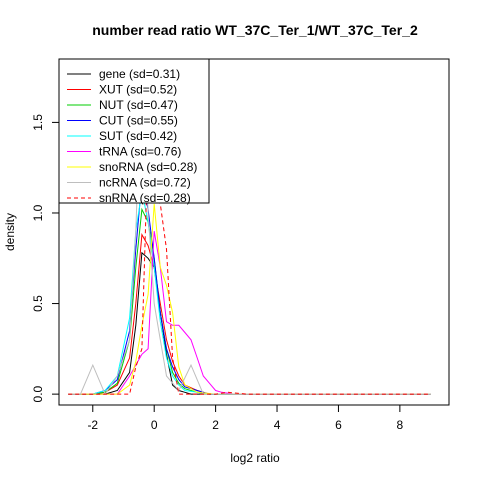 The height and width of the screenshot is (480, 480). Describe the element at coordinates (45, 258) in the screenshot. I see `y-axis: 0.0 0.5 1.0 1.5` at that location.